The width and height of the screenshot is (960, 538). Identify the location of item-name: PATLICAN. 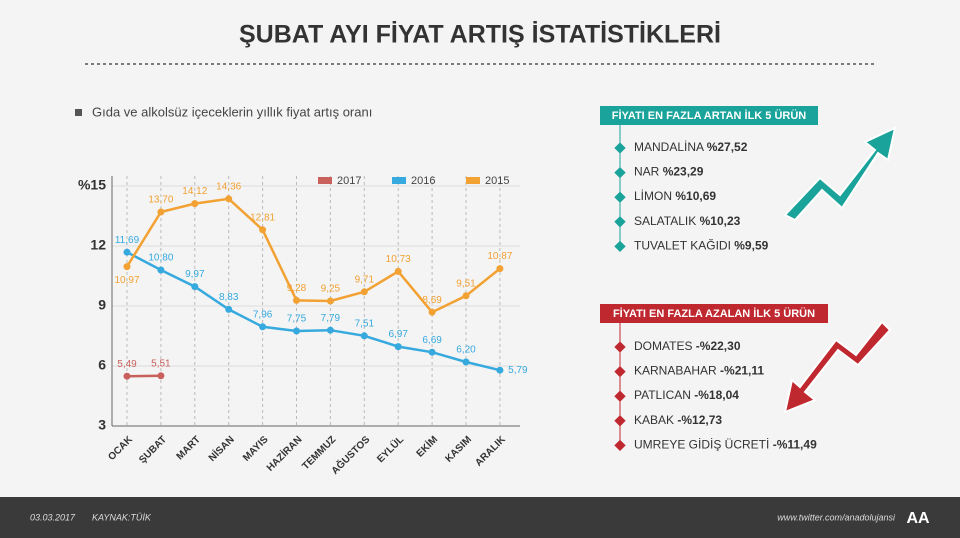
(662, 395).